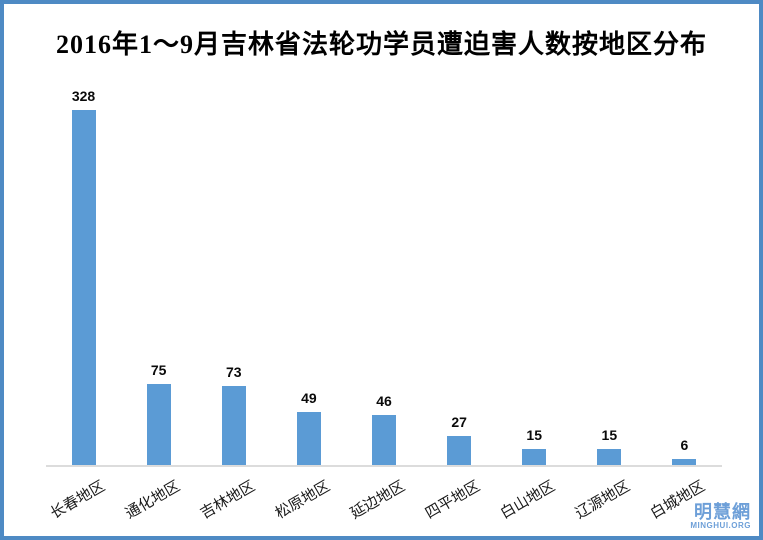 The image size is (763, 540). Describe the element at coordinates (720, 525) in the screenshot. I see `watermark-site-url: MINGHUI.ORG` at that location.